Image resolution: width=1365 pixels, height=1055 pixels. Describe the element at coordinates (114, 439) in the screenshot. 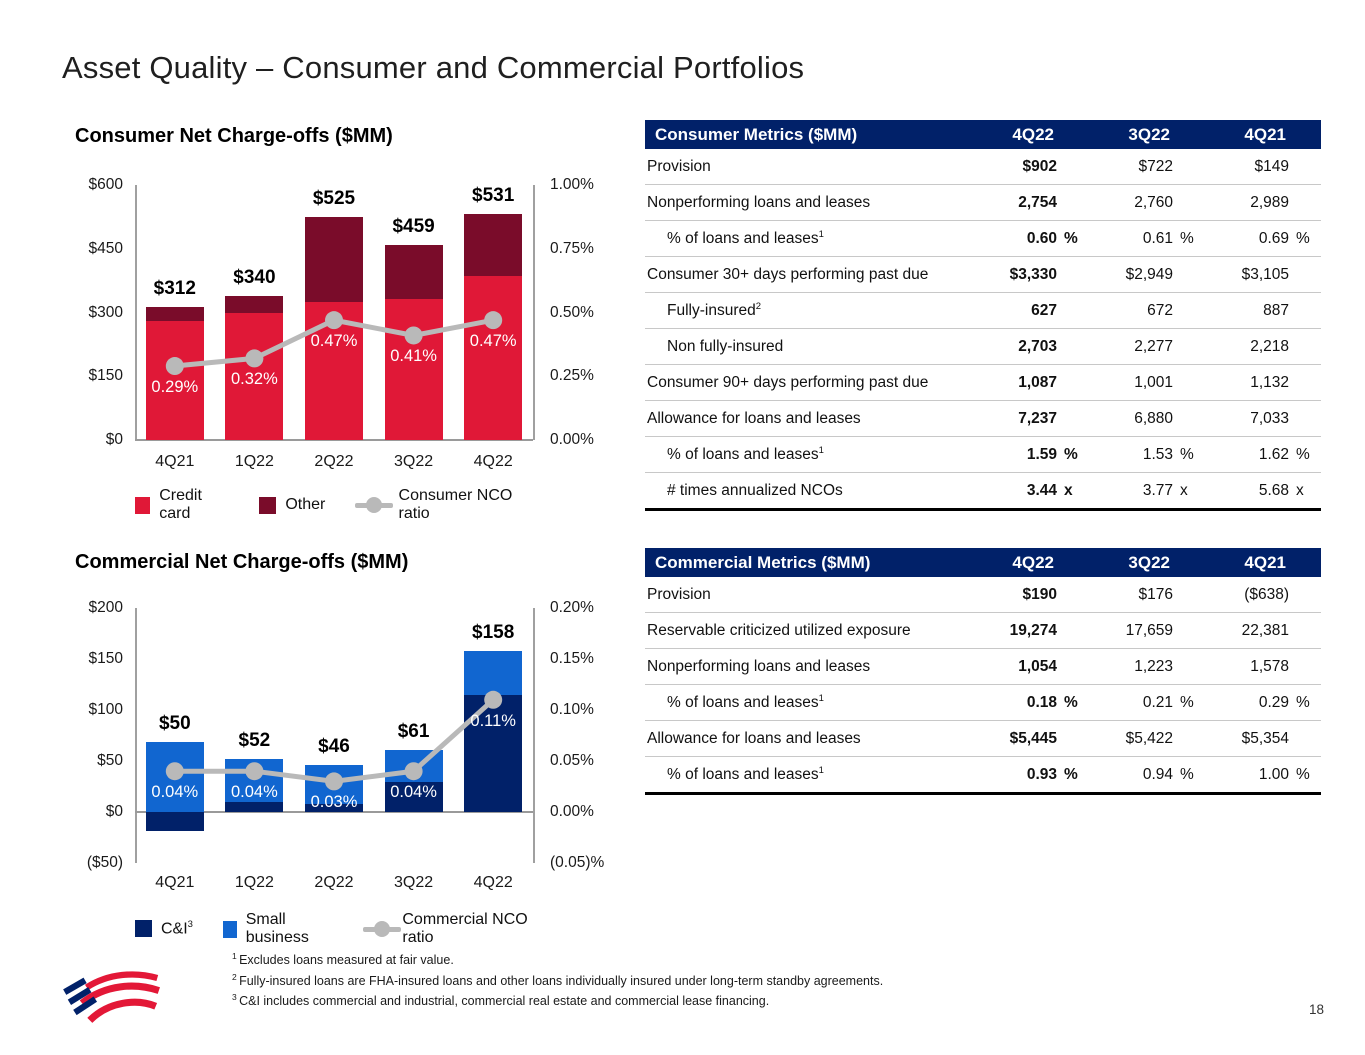

I see `consumer-left-axis-tick: $0` at that location.